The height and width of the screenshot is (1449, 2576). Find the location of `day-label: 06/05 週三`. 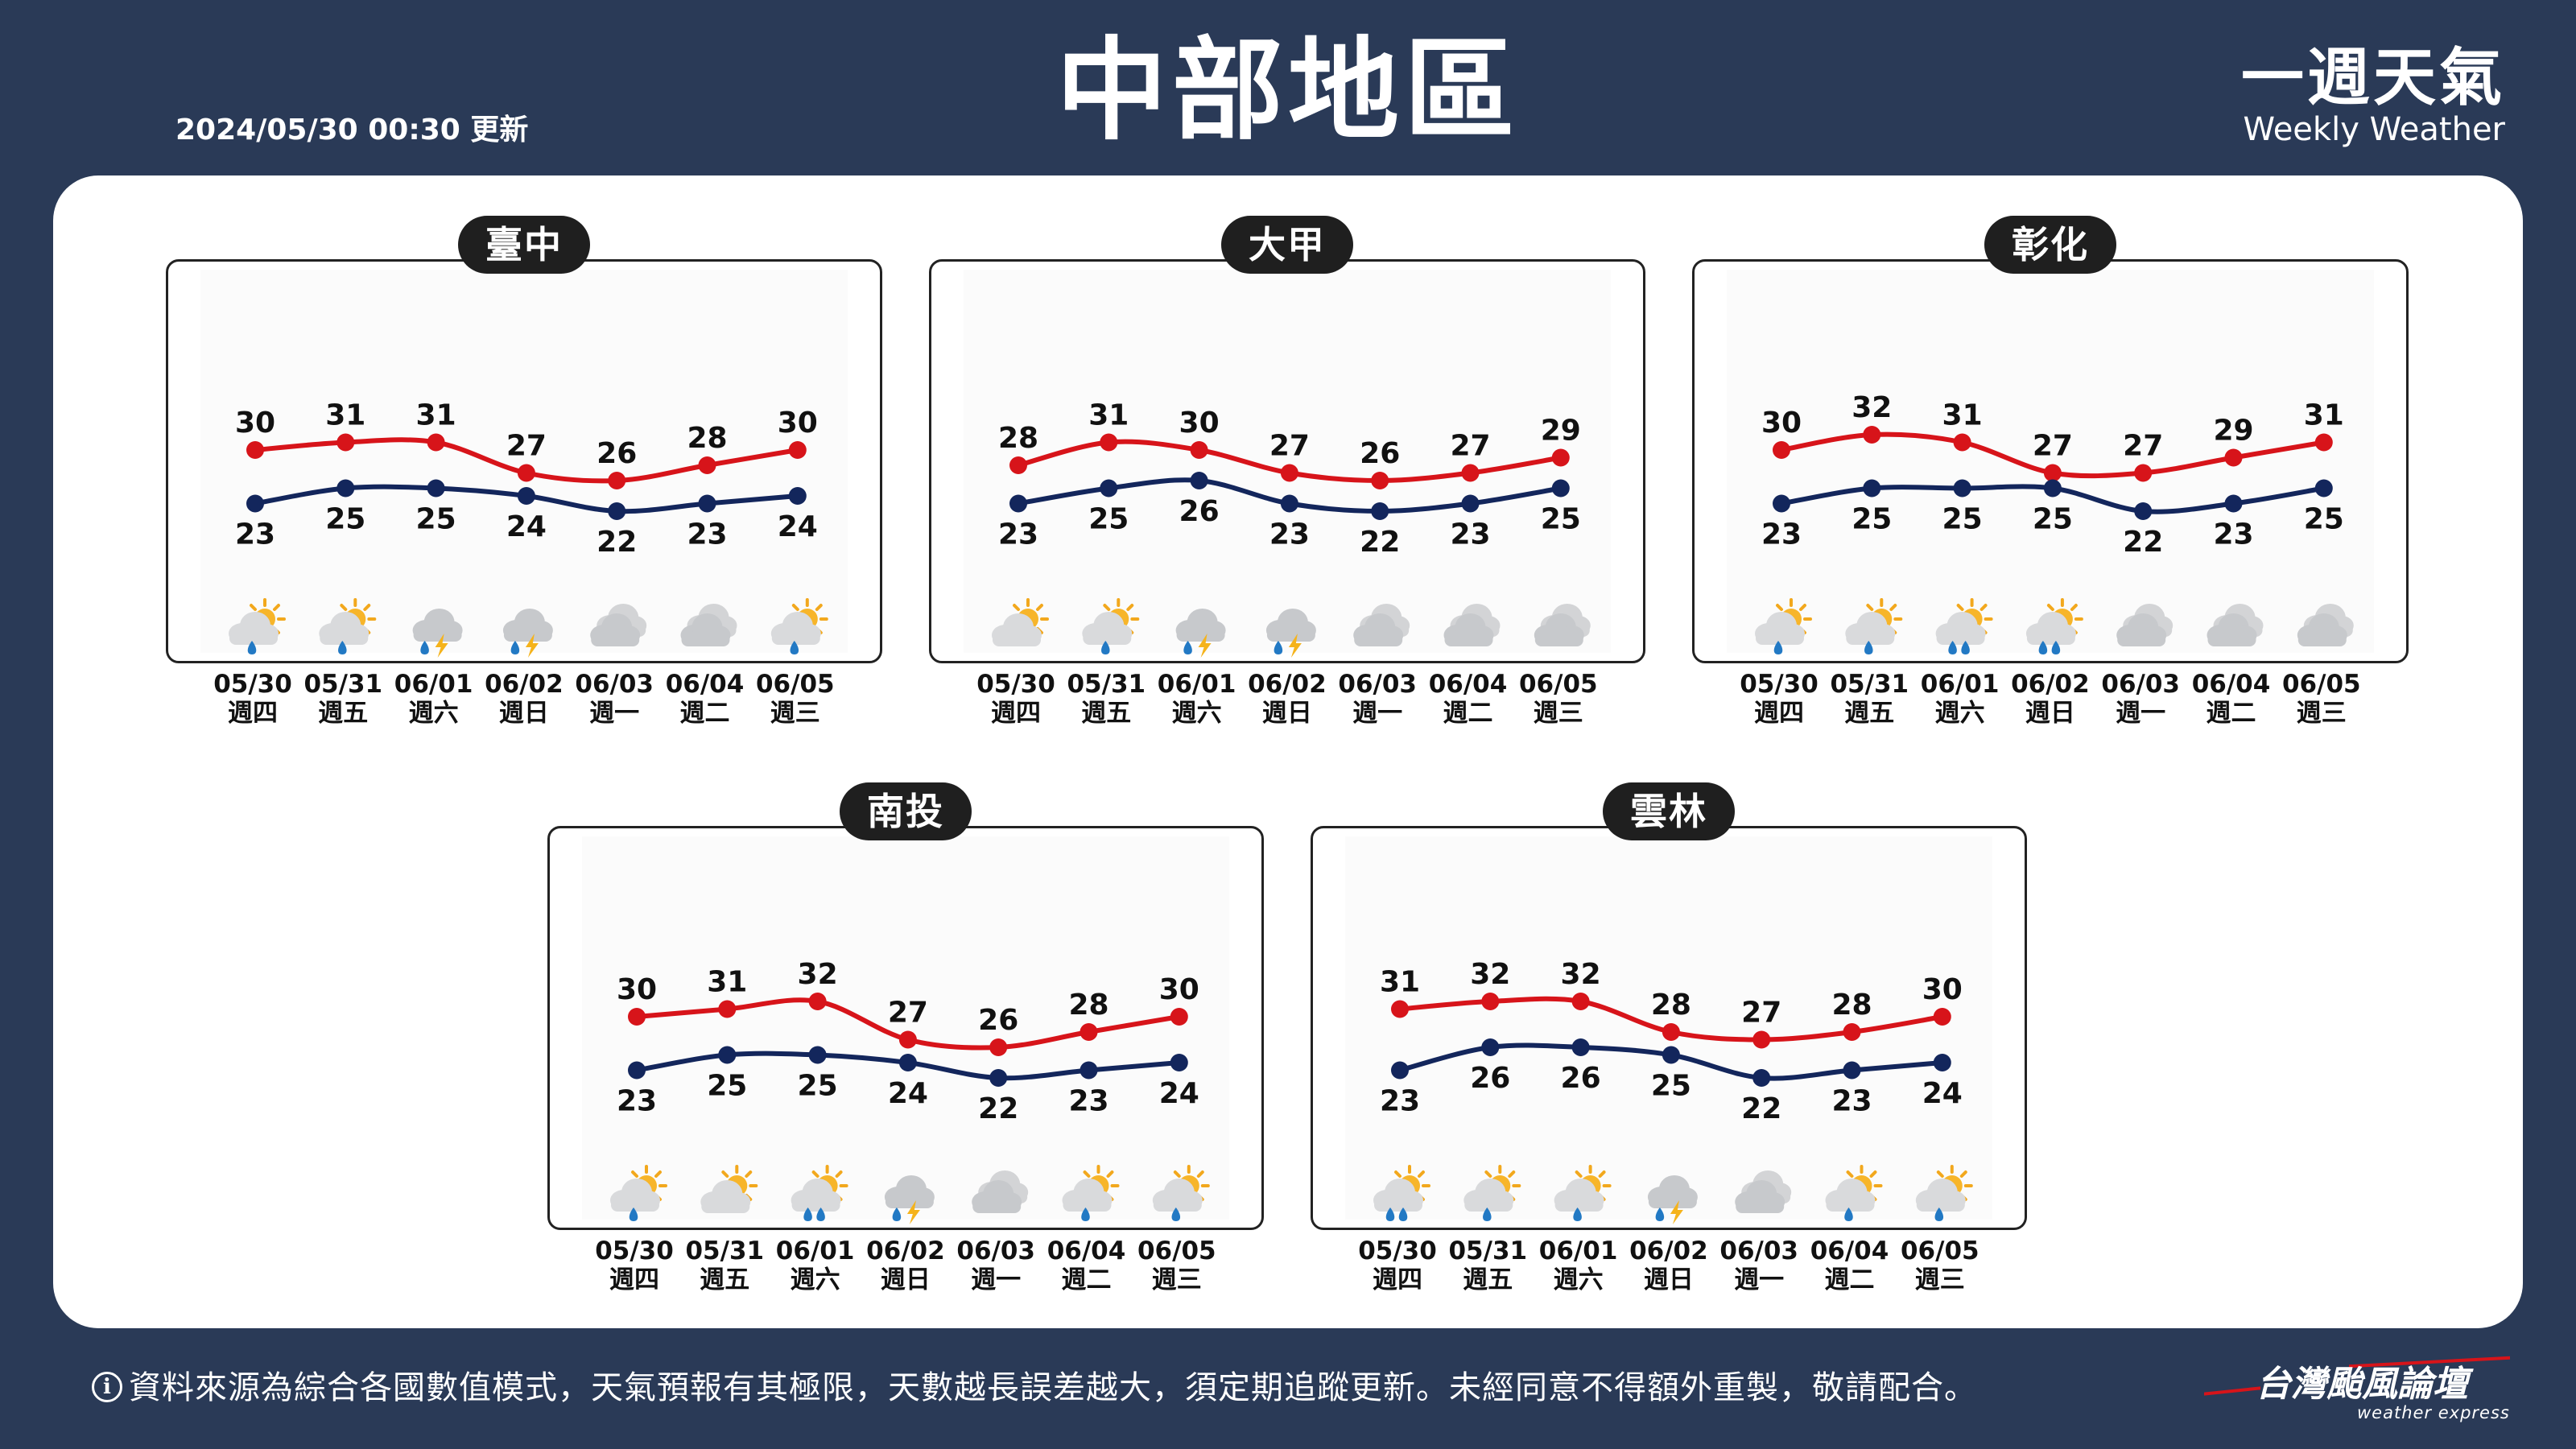

day-label: 06/05 週三 is located at coordinates (2321, 699).